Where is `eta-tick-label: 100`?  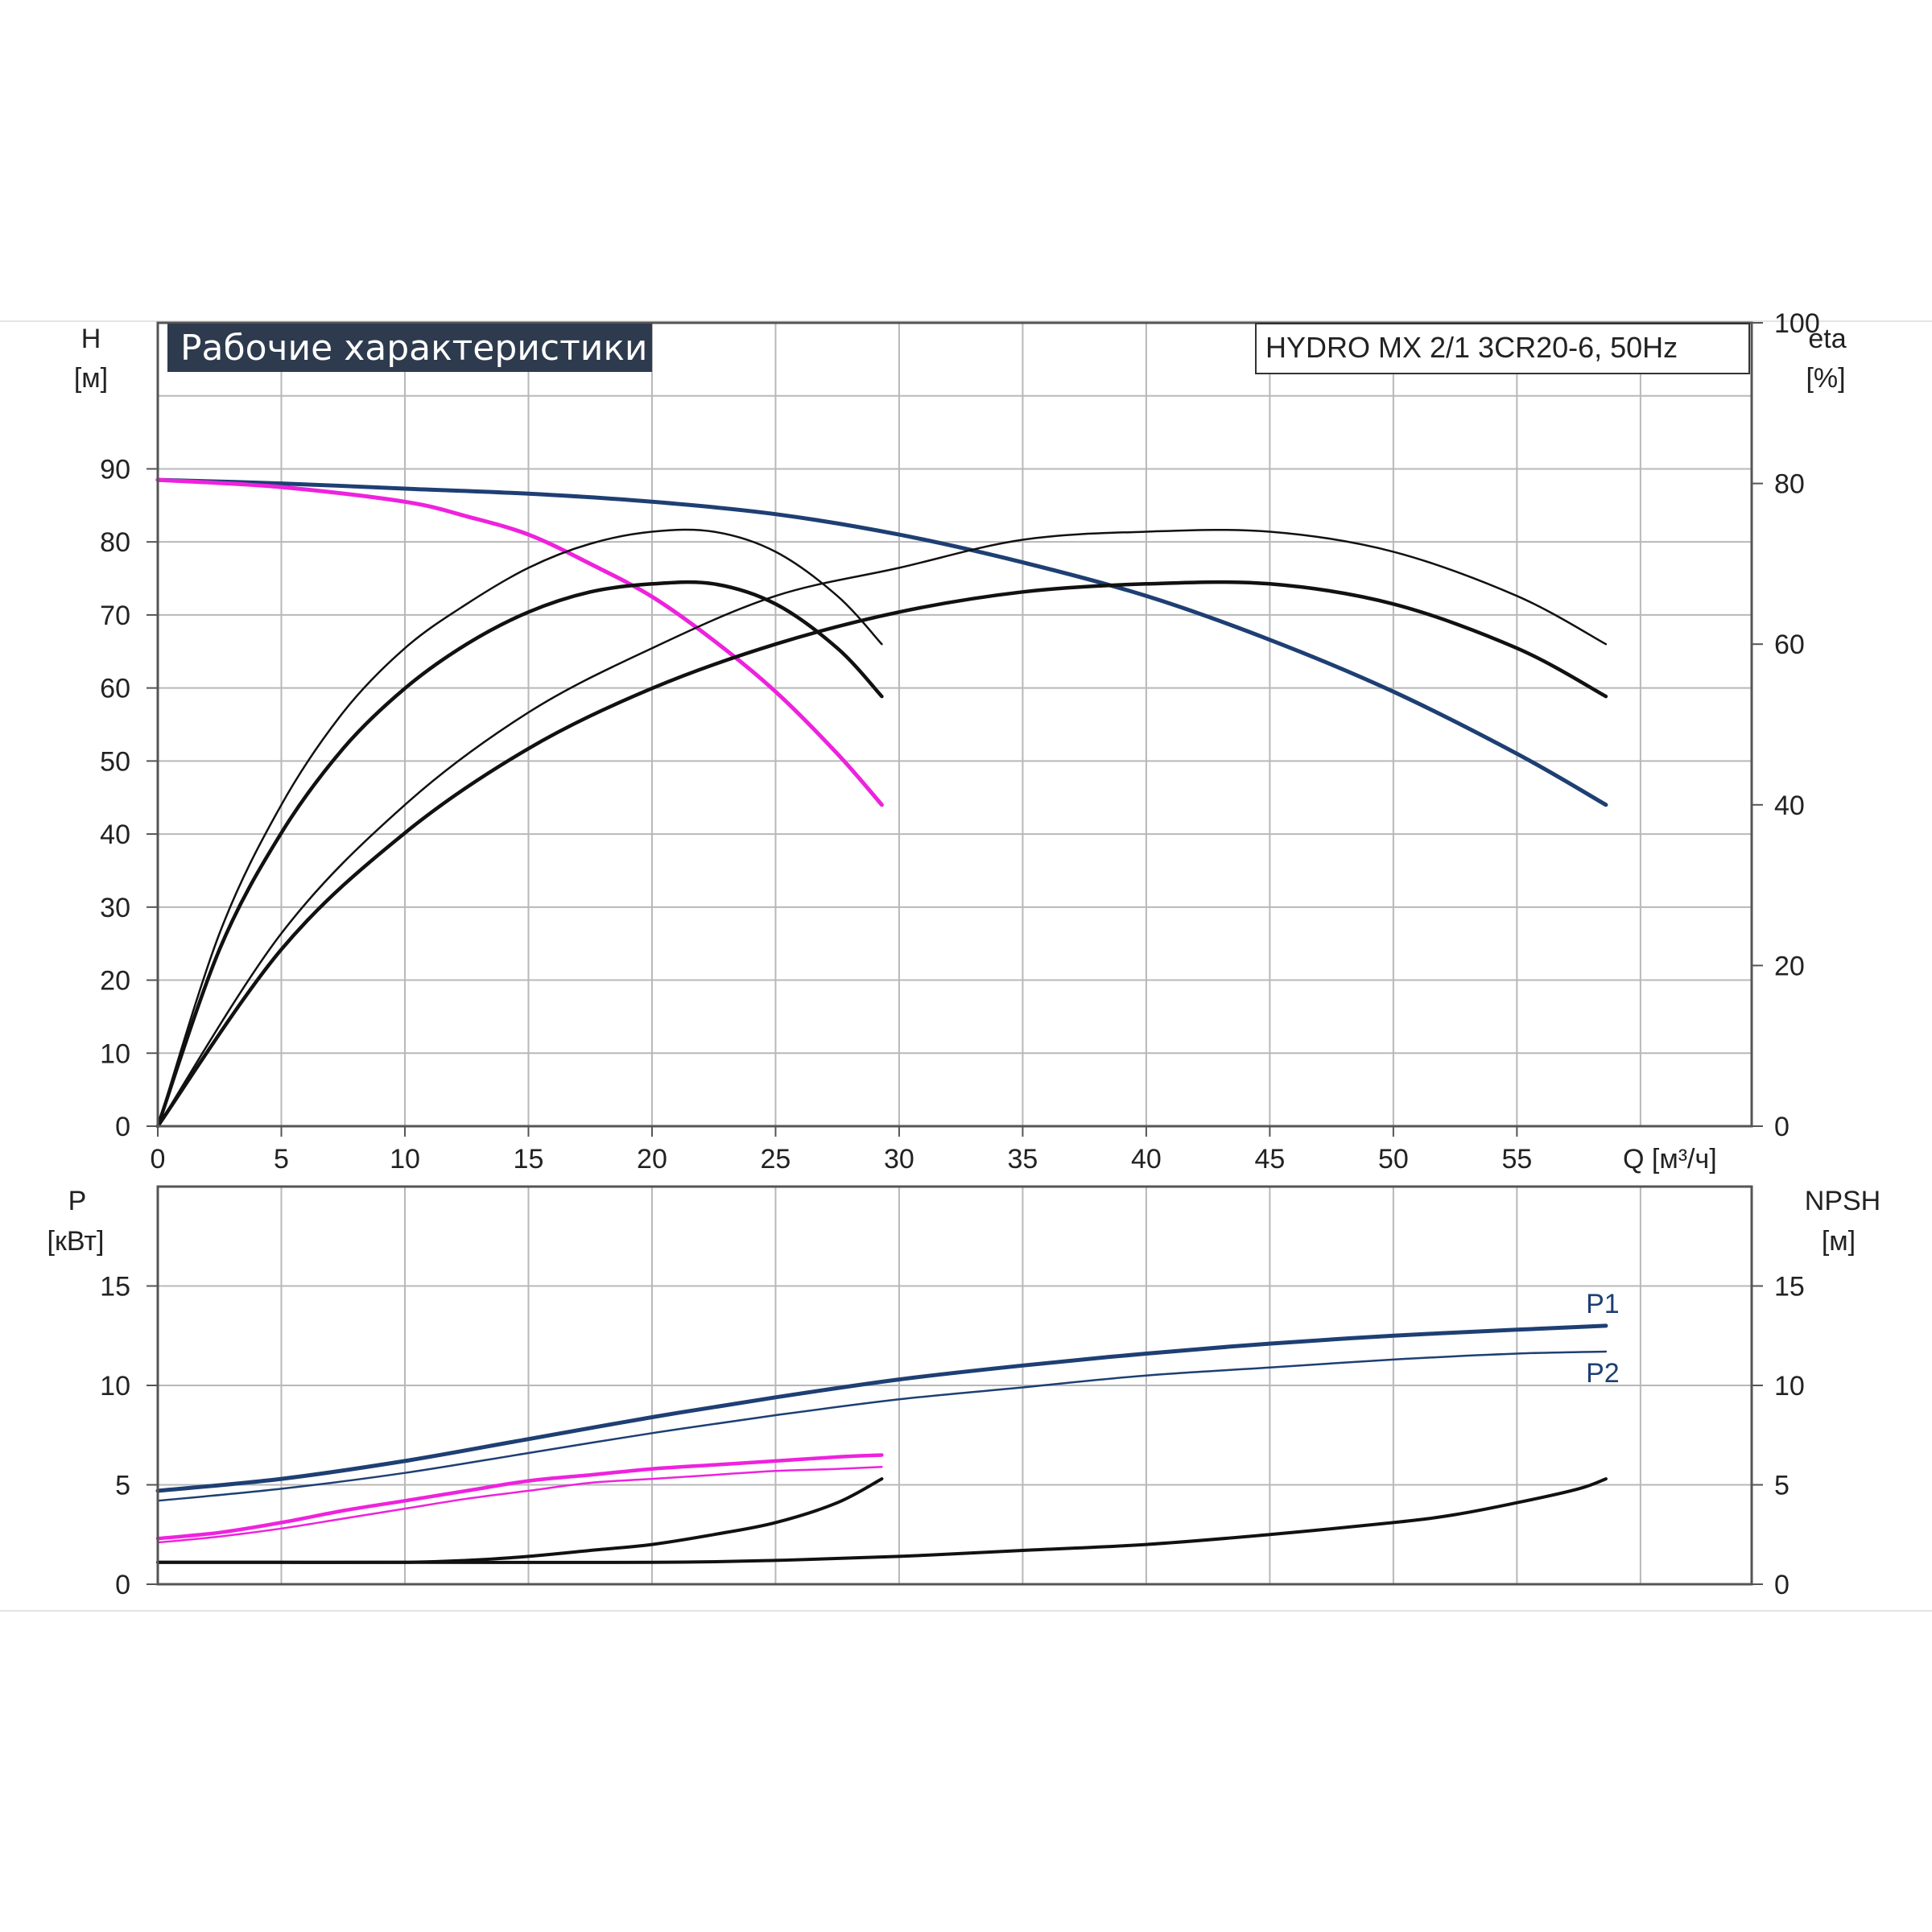 eta-tick-label: 100 is located at coordinates (1797, 323).